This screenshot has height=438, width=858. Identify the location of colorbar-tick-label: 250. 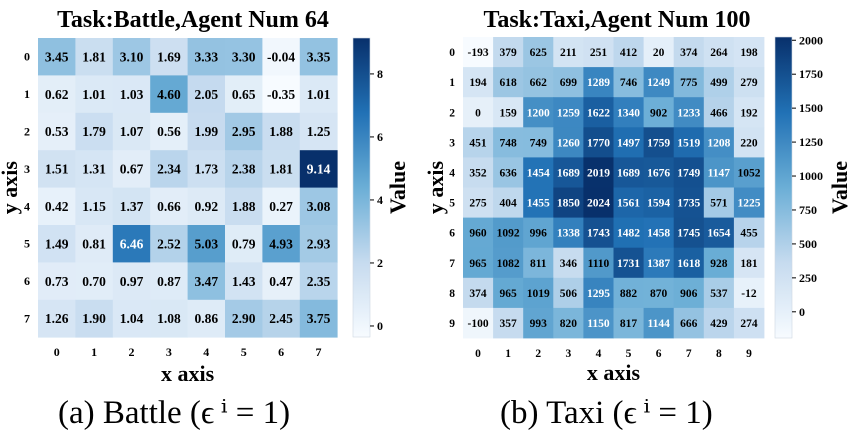
(808, 278).